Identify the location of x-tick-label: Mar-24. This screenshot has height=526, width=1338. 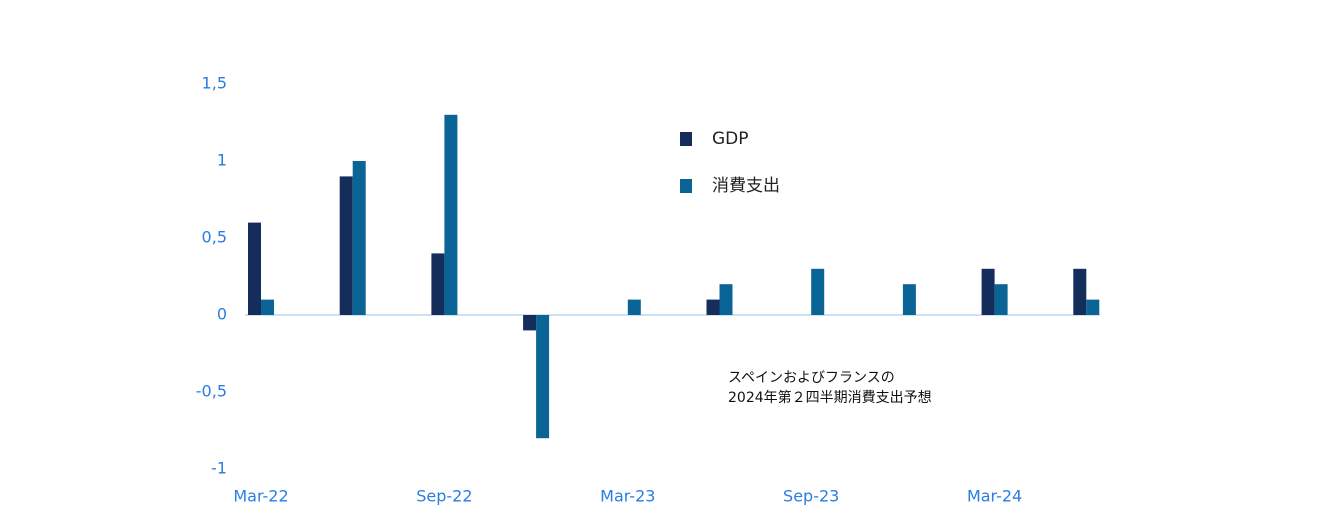
(994, 496).